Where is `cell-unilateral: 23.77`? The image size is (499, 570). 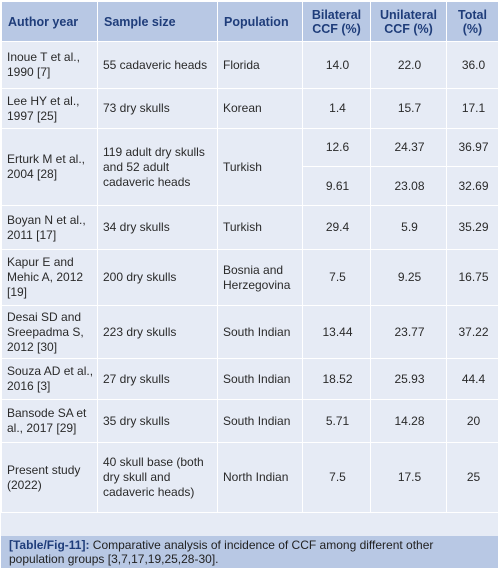
cell-unilateral: 23.77 is located at coordinates (408, 332).